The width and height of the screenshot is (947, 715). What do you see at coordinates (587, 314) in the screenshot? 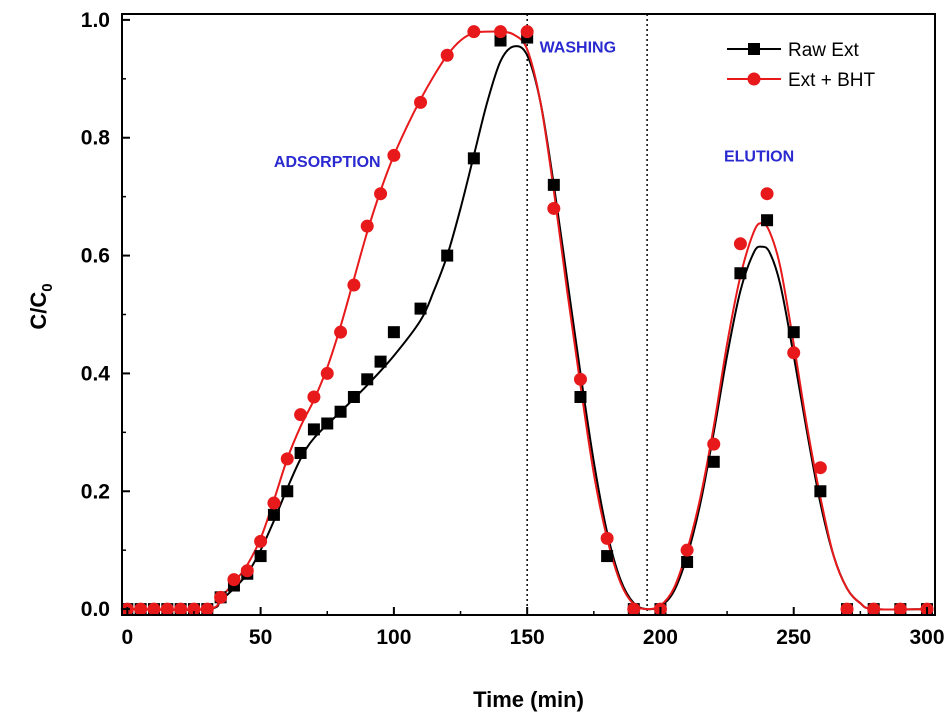
I see `phase-divider-lines` at bounding box center [587, 314].